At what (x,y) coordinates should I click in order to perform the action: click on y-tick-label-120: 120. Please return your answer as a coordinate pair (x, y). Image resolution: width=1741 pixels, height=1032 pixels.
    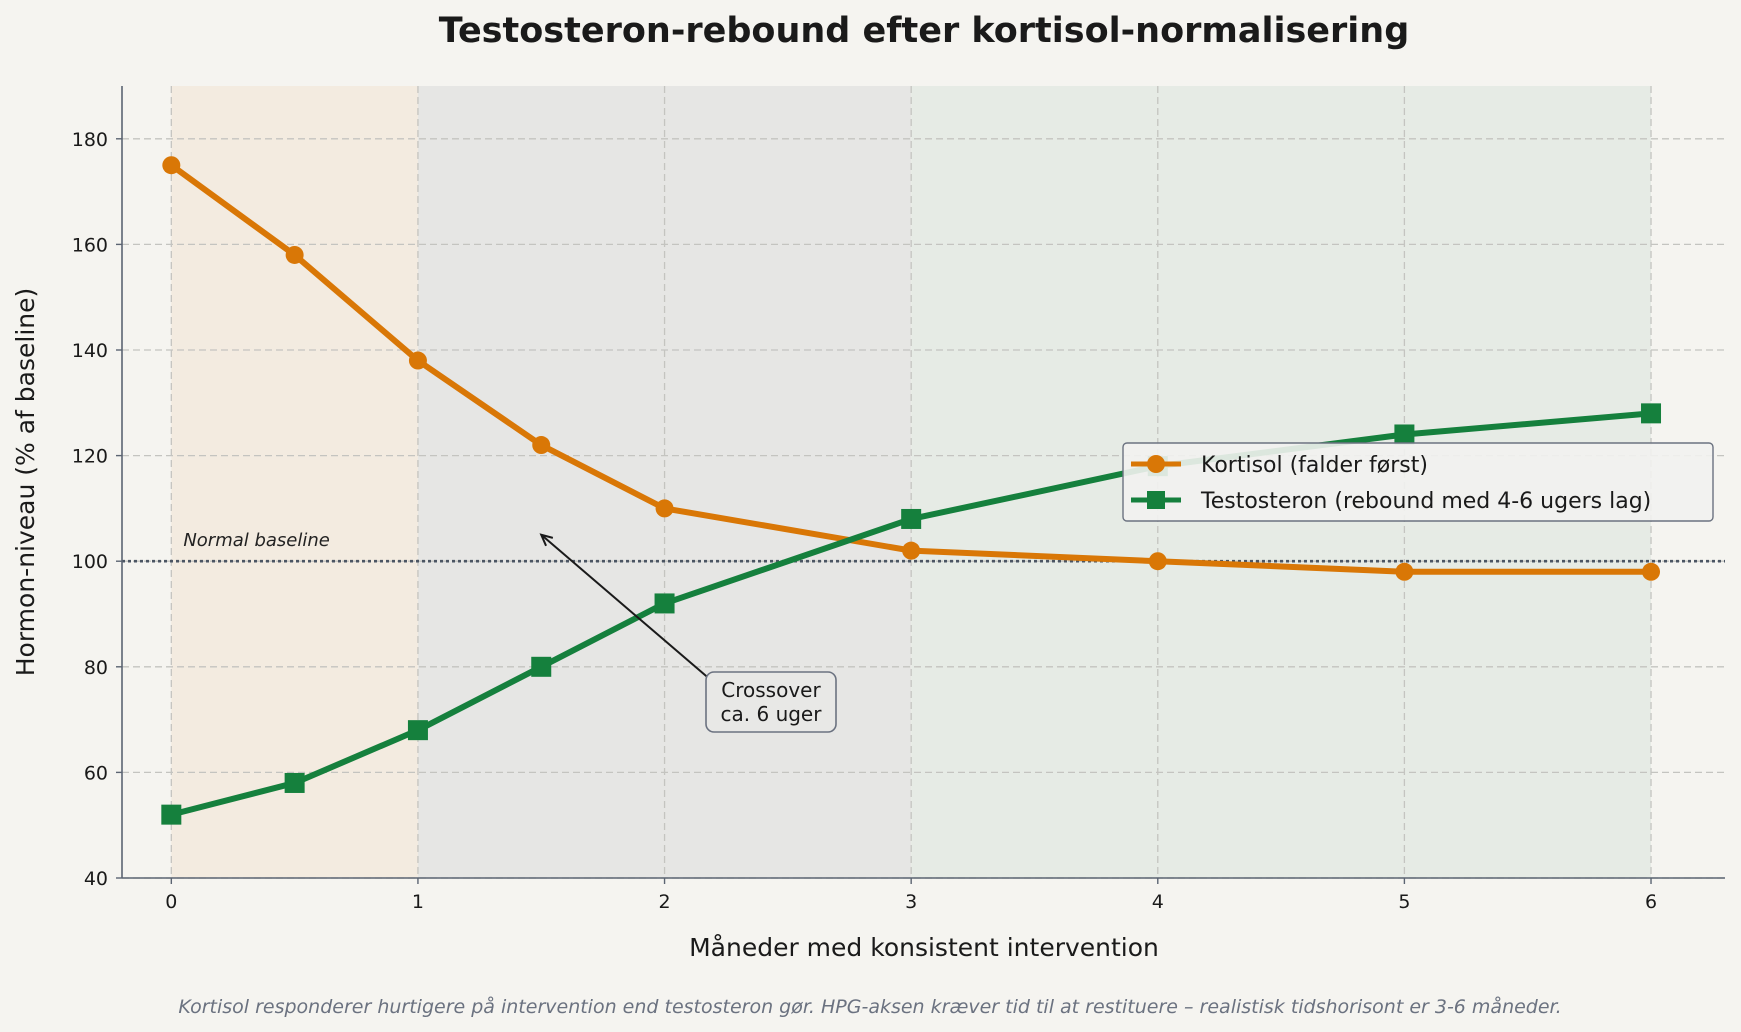
    Looking at the image, I should click on (90, 457).